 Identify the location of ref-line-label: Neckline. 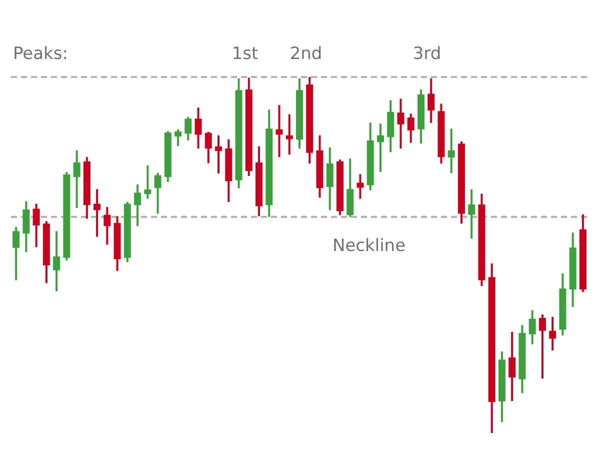
(369, 246).